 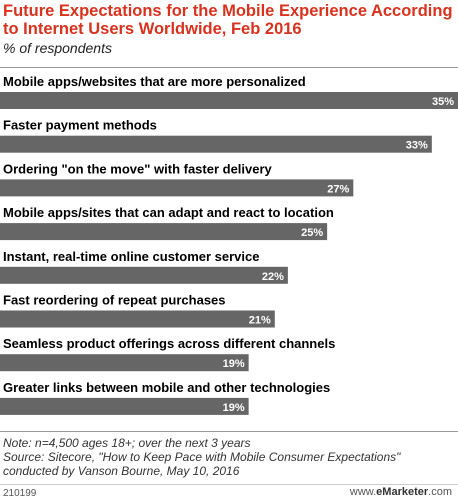 What do you see at coordinates (20, 493) in the screenshot?
I see `chart-id: 210199` at bounding box center [20, 493].